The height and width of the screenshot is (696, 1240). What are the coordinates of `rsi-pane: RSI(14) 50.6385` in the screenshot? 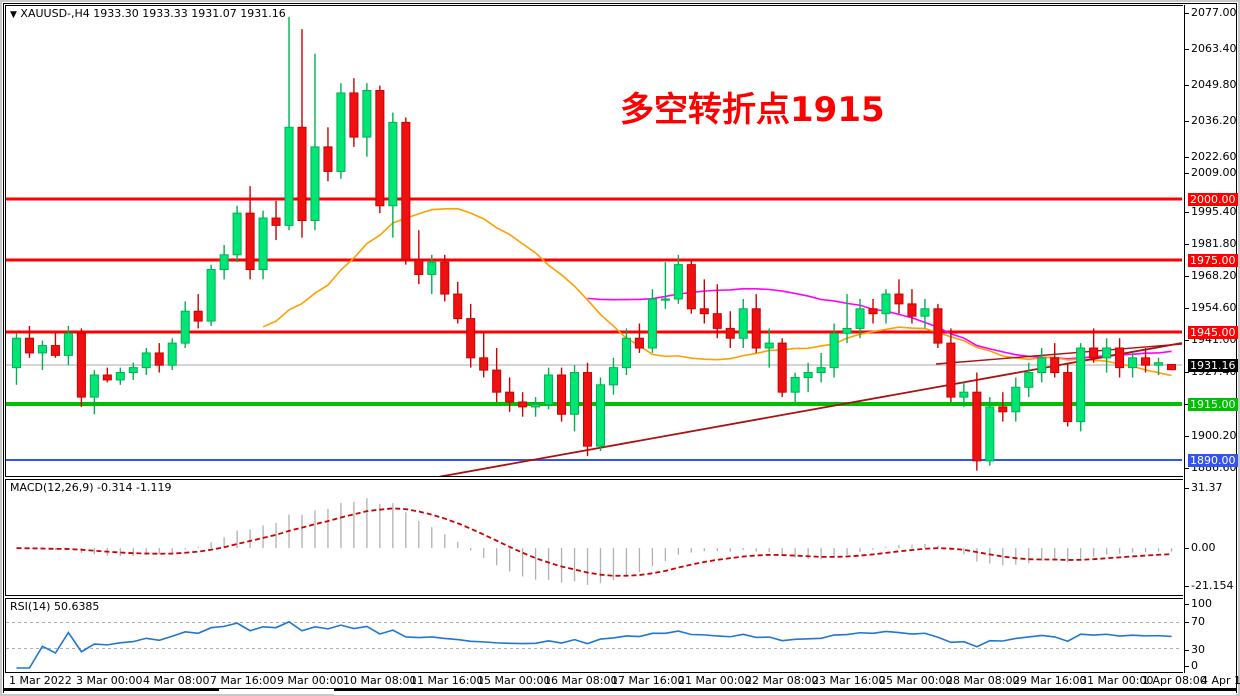 It's located at (594, 635).